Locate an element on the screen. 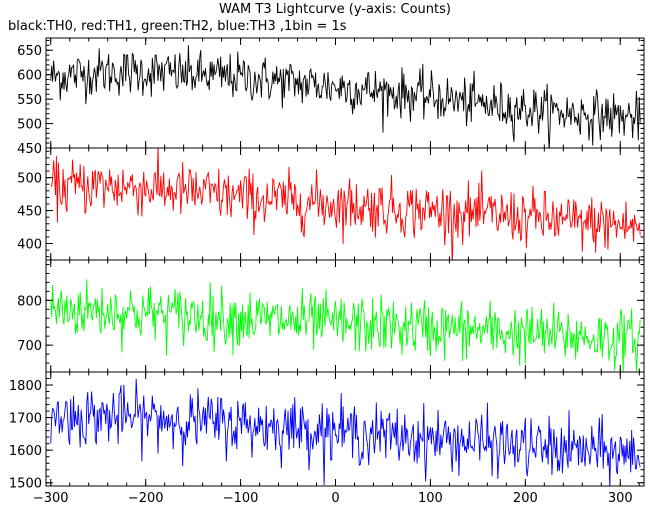 The image size is (650, 505). x-tick-label: −200 is located at coordinates (146, 498).